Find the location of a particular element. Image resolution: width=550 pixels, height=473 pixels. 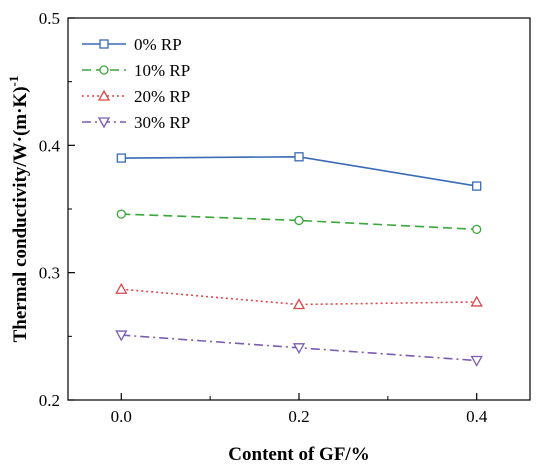

legend-label: 0% RP is located at coordinates (158, 44).